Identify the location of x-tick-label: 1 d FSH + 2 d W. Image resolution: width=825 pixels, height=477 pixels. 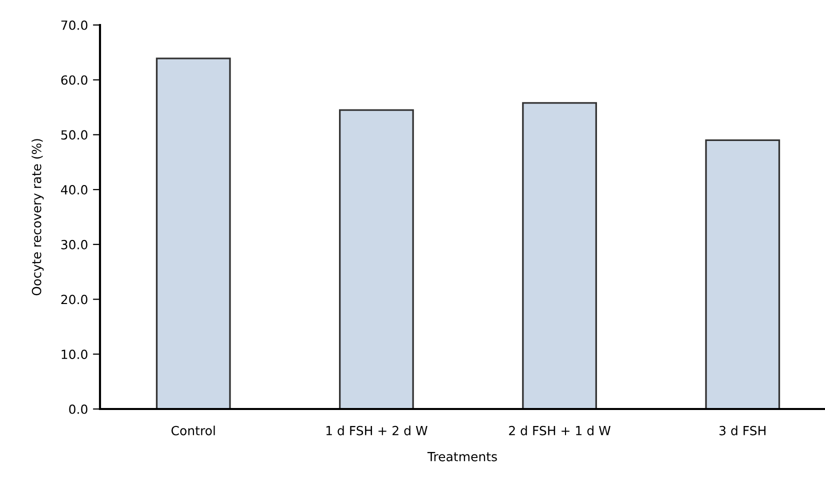
(377, 431).